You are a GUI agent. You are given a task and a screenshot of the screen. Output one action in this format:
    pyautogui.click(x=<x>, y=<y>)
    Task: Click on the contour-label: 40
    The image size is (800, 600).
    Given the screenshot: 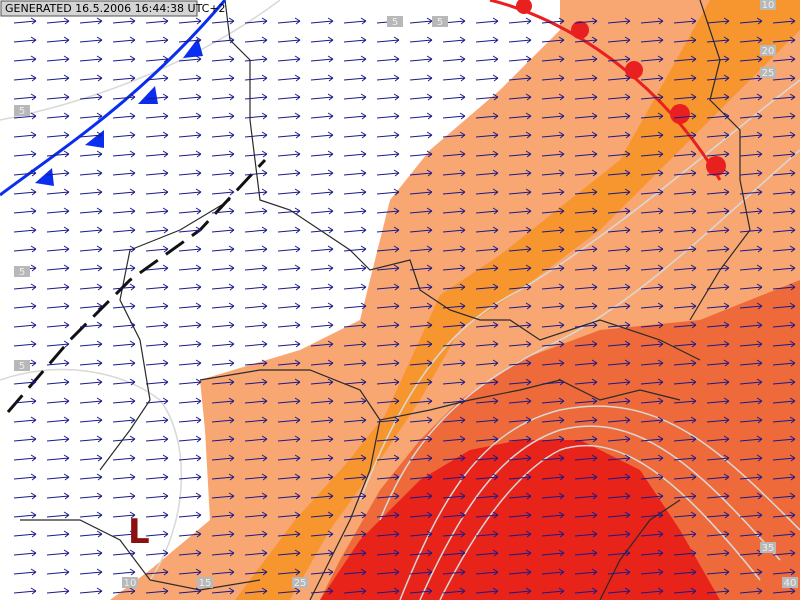 What is the action you would take?
    pyautogui.click(x=790, y=583)
    